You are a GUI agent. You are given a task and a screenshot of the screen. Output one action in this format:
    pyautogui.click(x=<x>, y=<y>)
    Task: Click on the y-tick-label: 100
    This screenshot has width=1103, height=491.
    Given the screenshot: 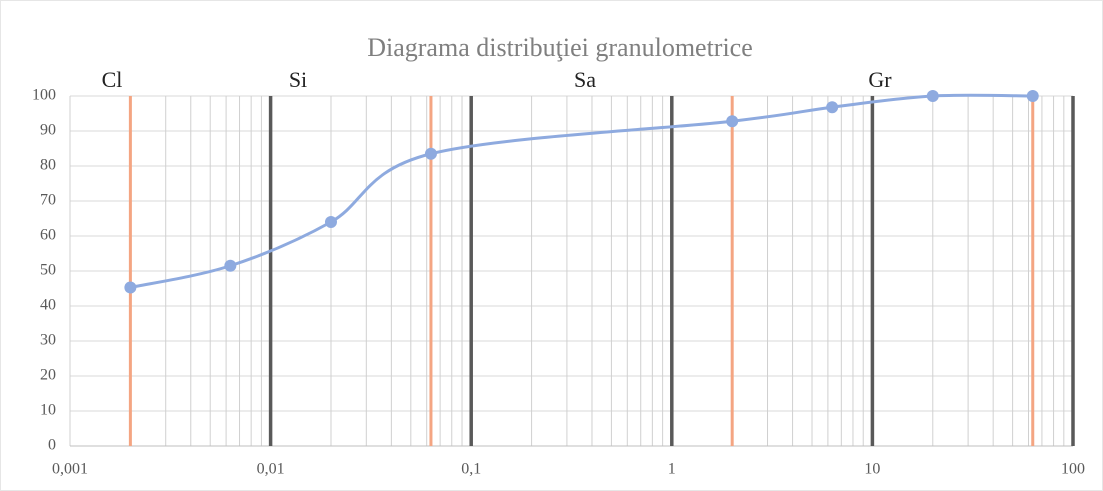 What is the action you would take?
    pyautogui.click(x=44, y=95)
    